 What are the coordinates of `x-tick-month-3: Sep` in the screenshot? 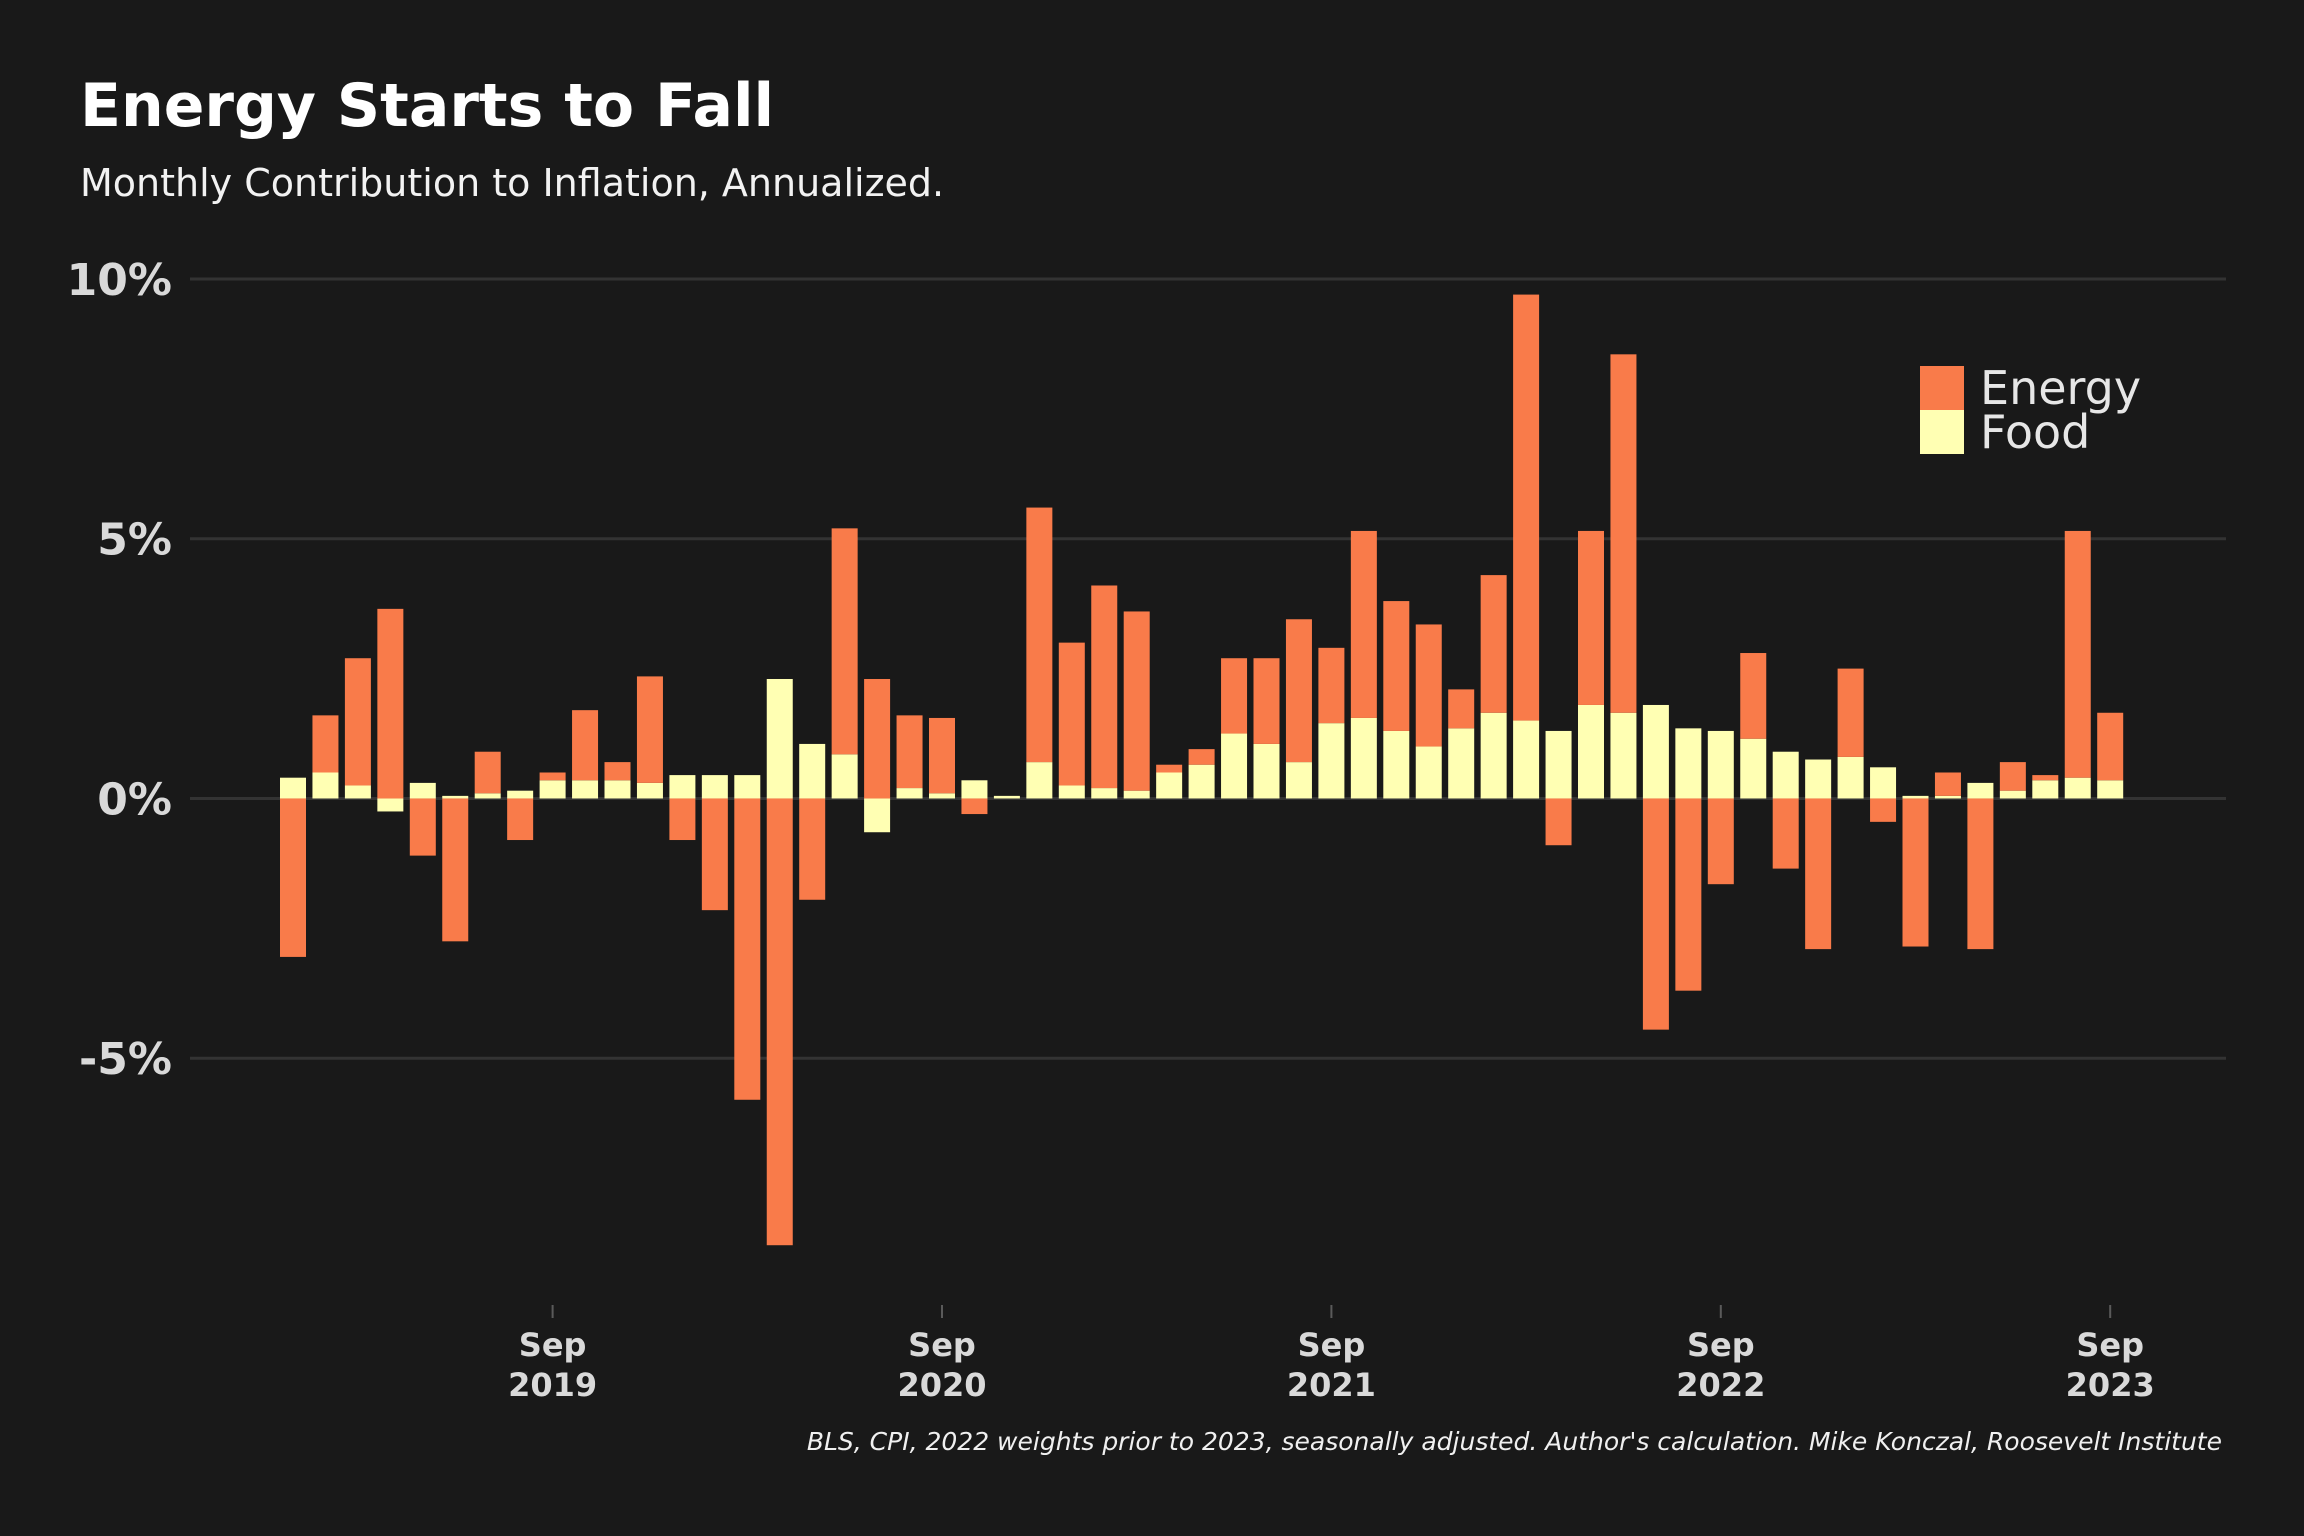 It's located at (1721, 1345).